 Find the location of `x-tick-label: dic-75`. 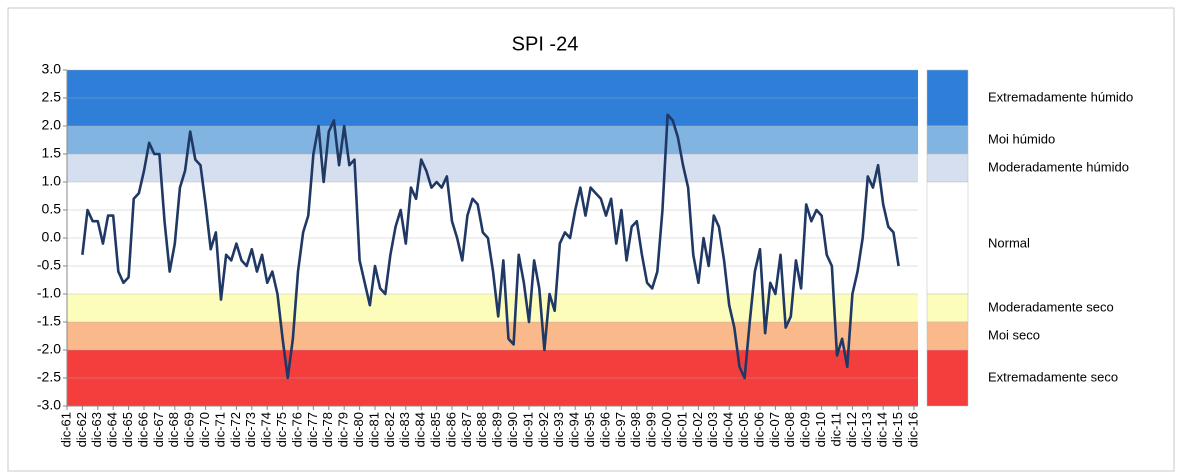

x-tick-label: dic-75 is located at coordinates (281, 429).